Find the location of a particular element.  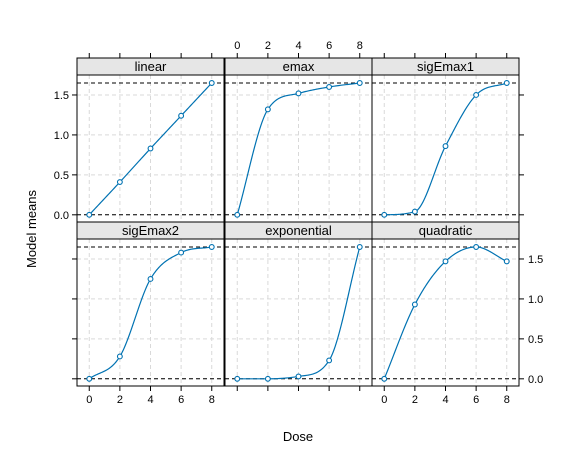

panel-sigEmax2: sigEmax2 is located at coordinates (150, 304).